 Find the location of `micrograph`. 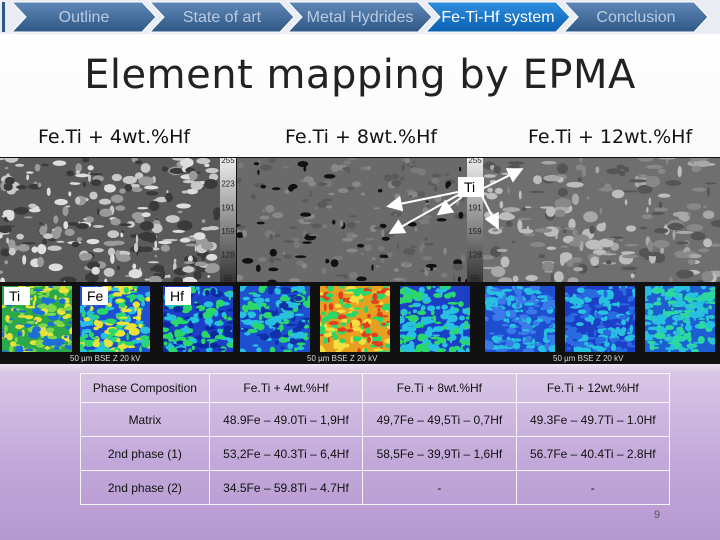

micrograph is located at coordinates (352, 220).